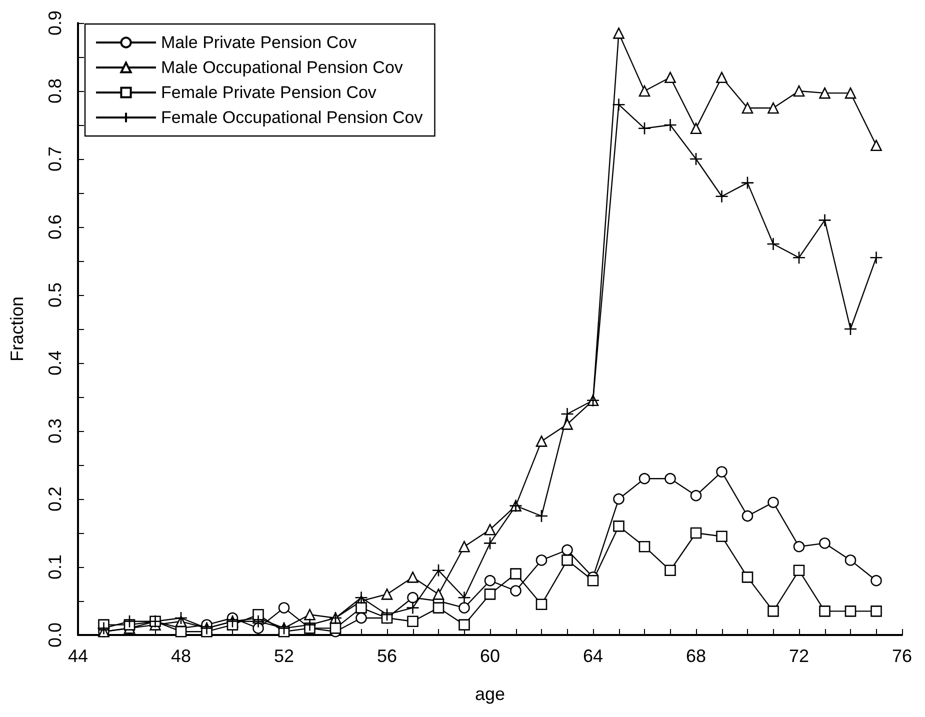 The width and height of the screenshot is (925, 717). I want to click on legend-label: Female Private Pension Cov, so click(269, 92).